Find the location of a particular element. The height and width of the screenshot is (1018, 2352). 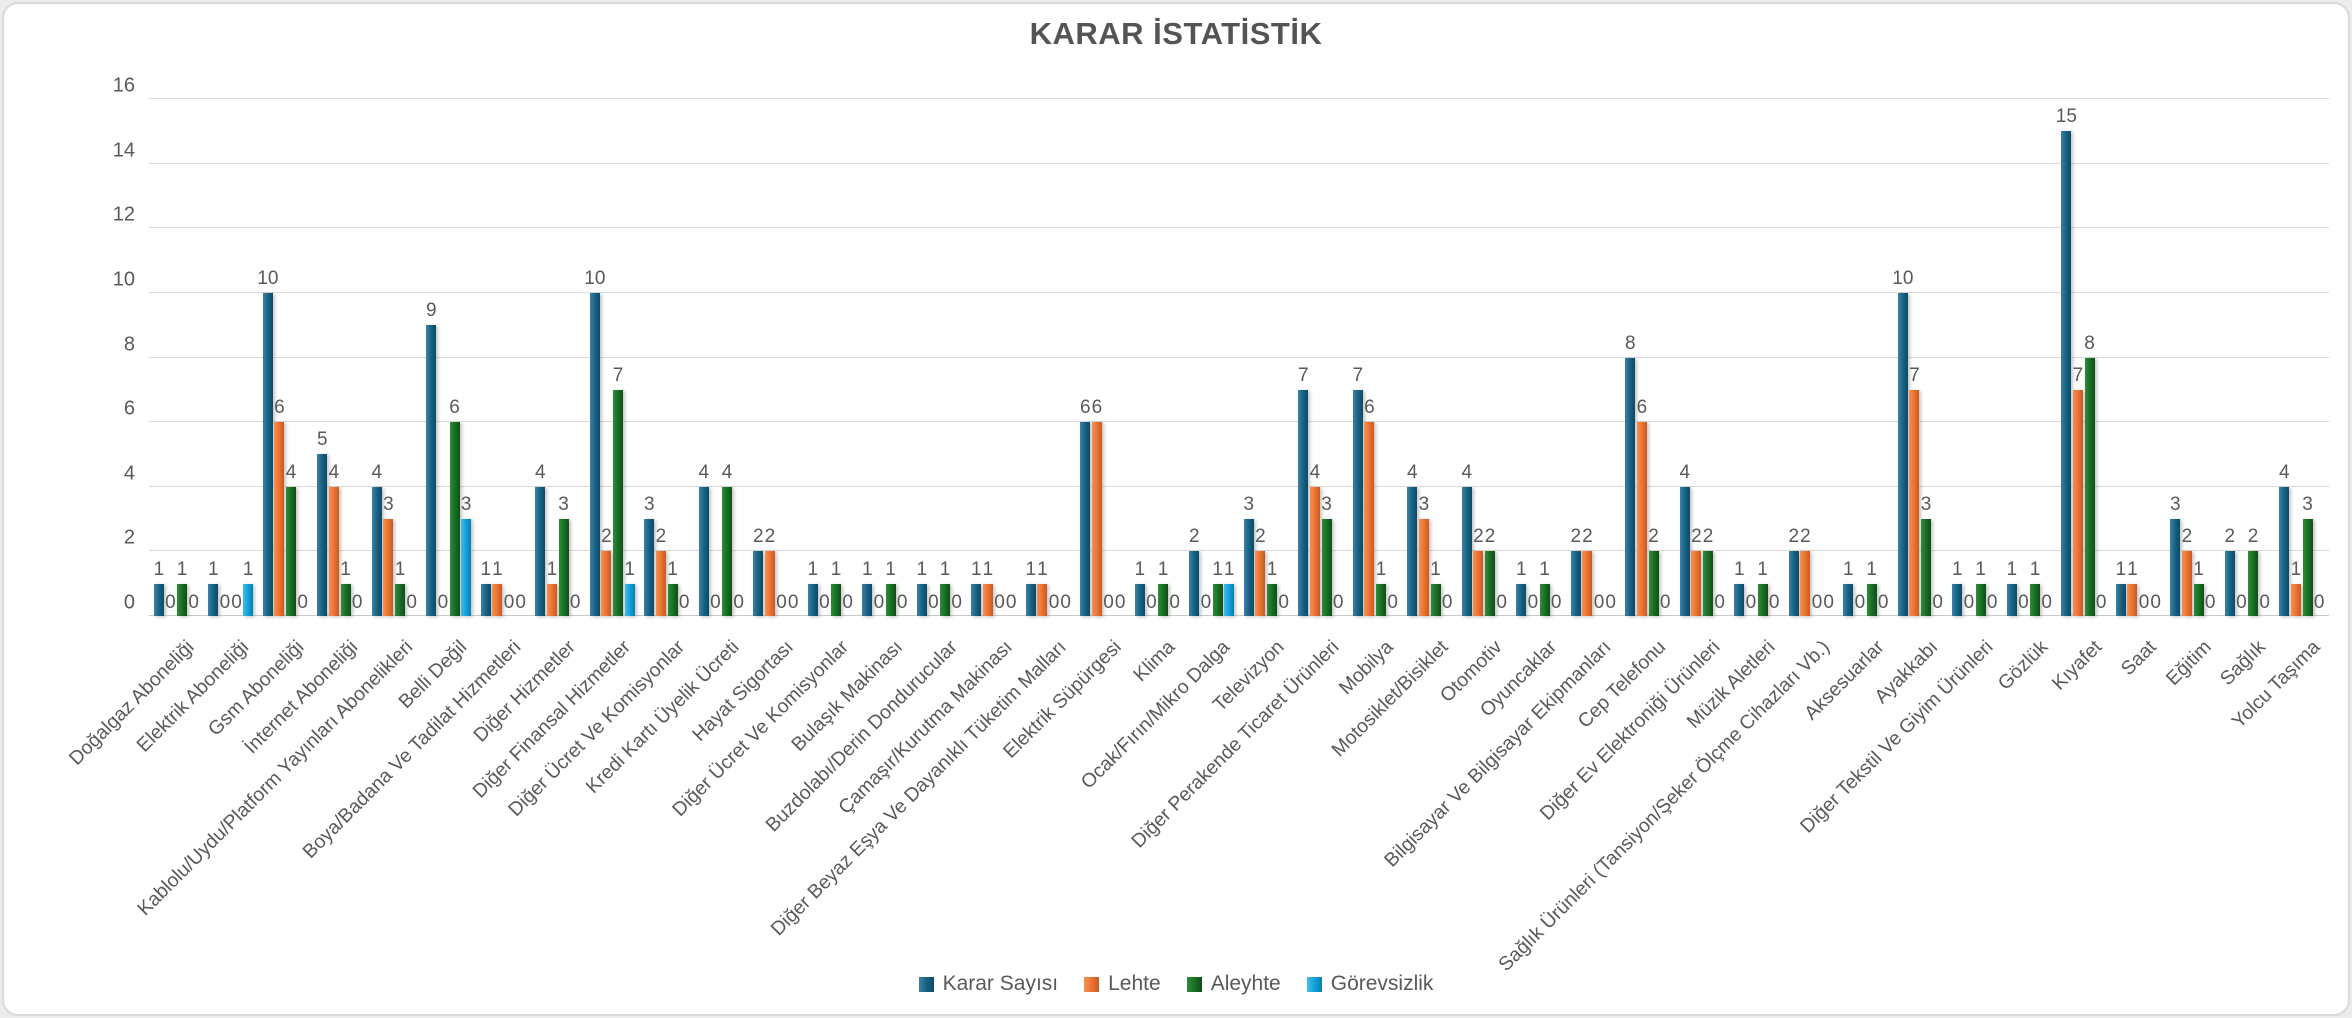

y-tick-label: 10 is located at coordinates (123, 279).